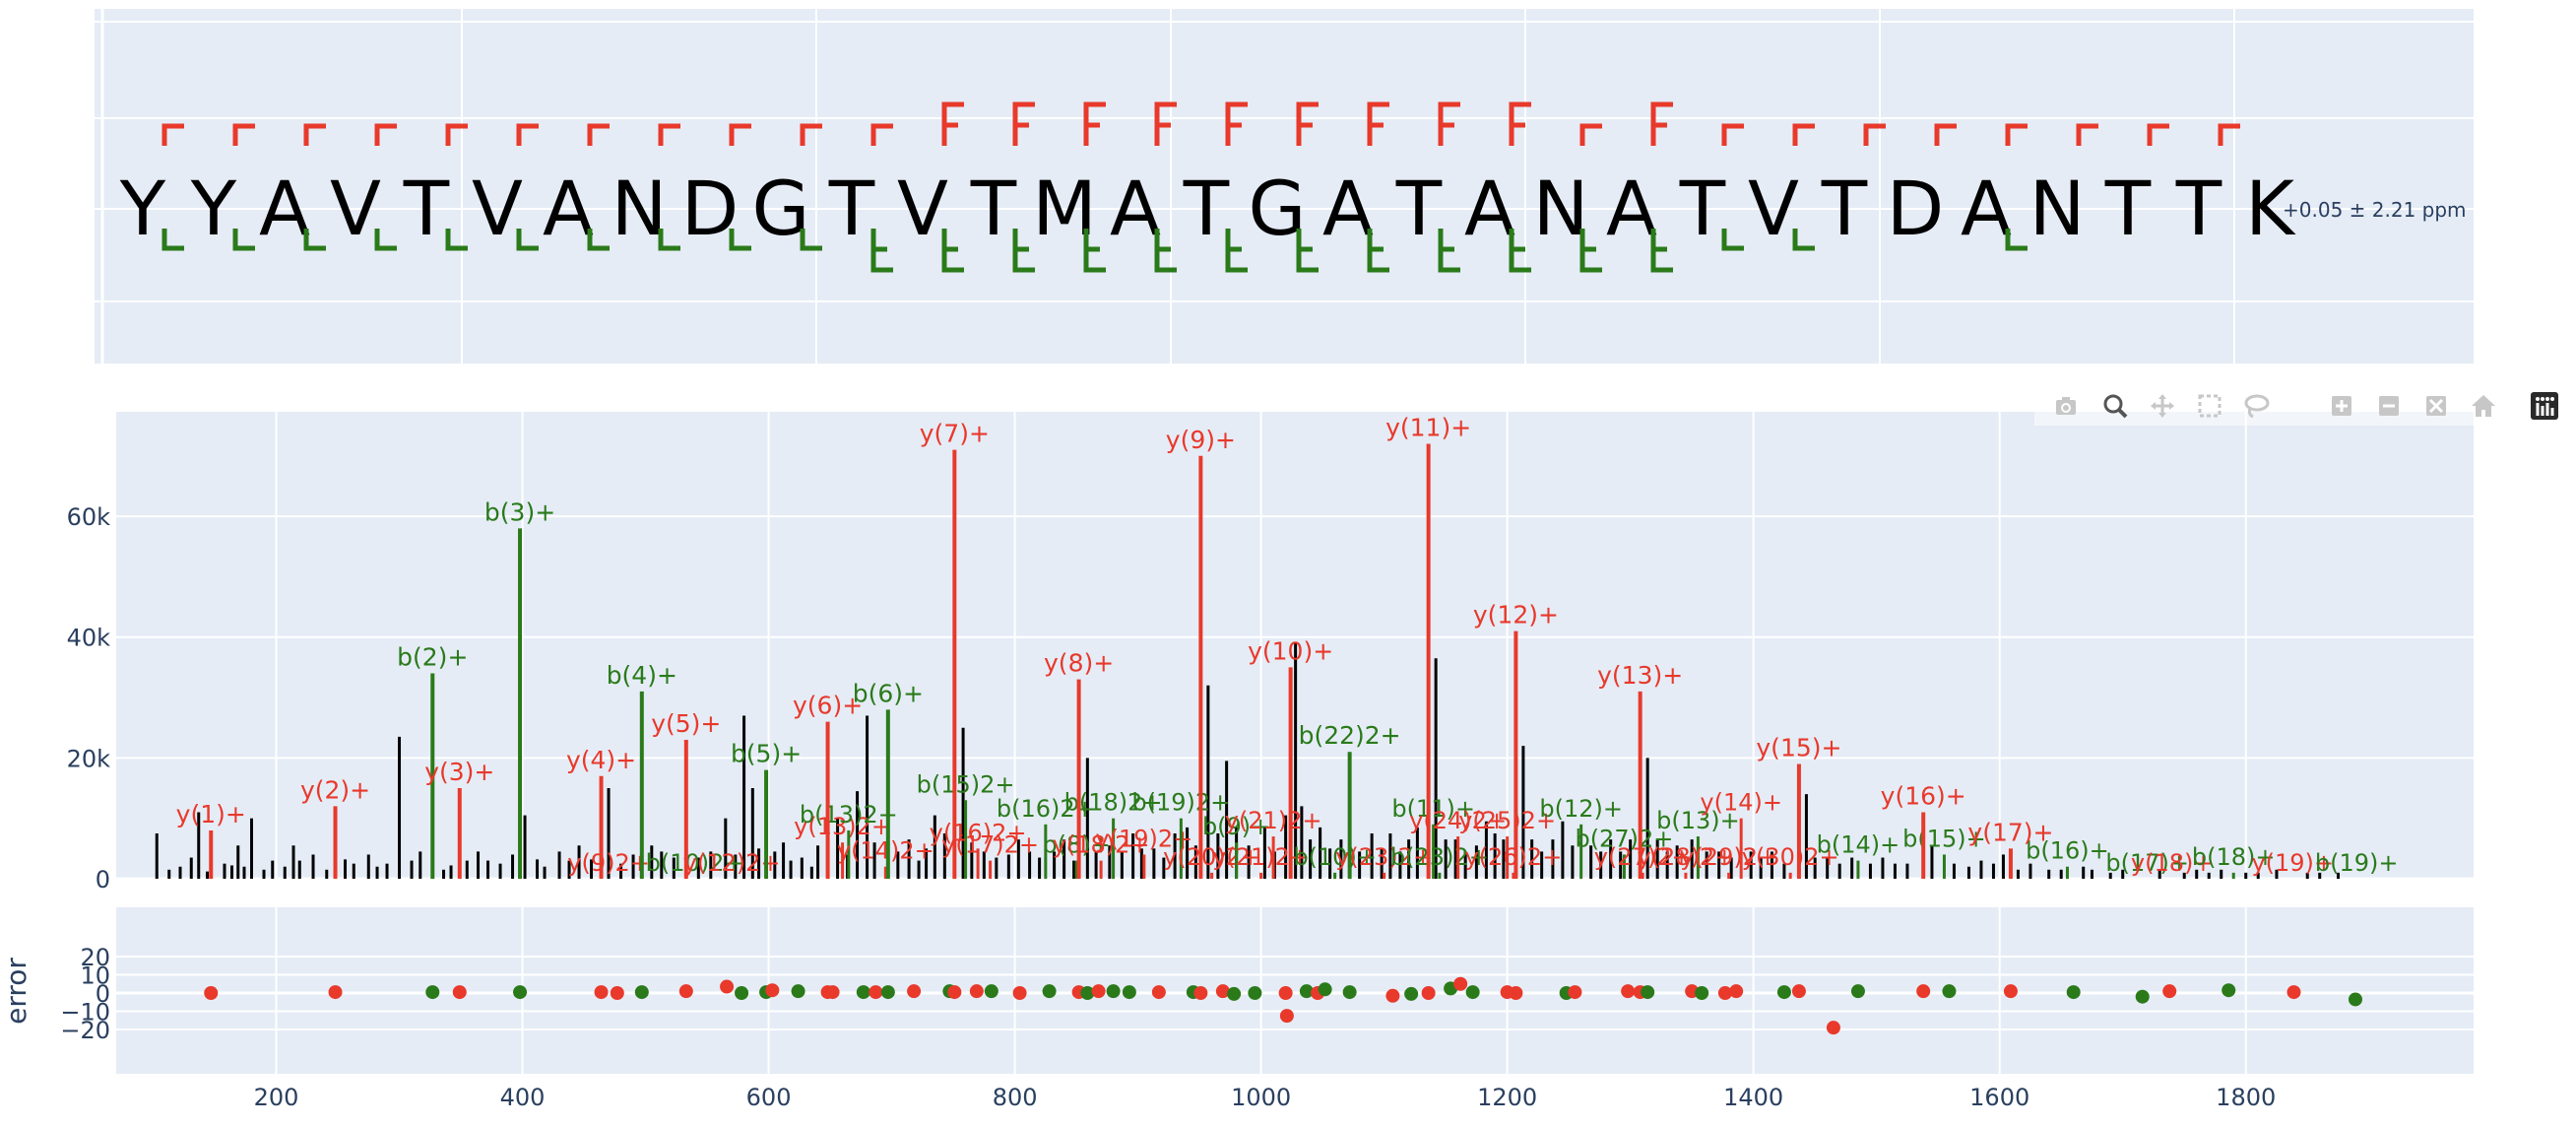 The width and height of the screenshot is (2576, 1127). I want to click on peak-label: y(17)+, so click(2010, 832).